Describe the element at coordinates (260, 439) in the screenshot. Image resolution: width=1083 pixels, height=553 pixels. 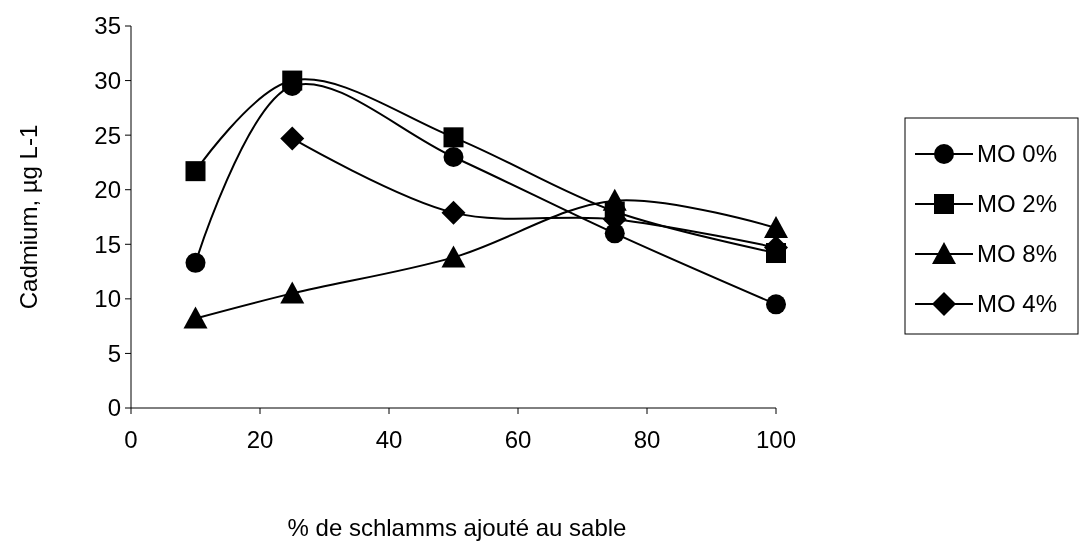
I see `x-tick-label: 20` at that location.